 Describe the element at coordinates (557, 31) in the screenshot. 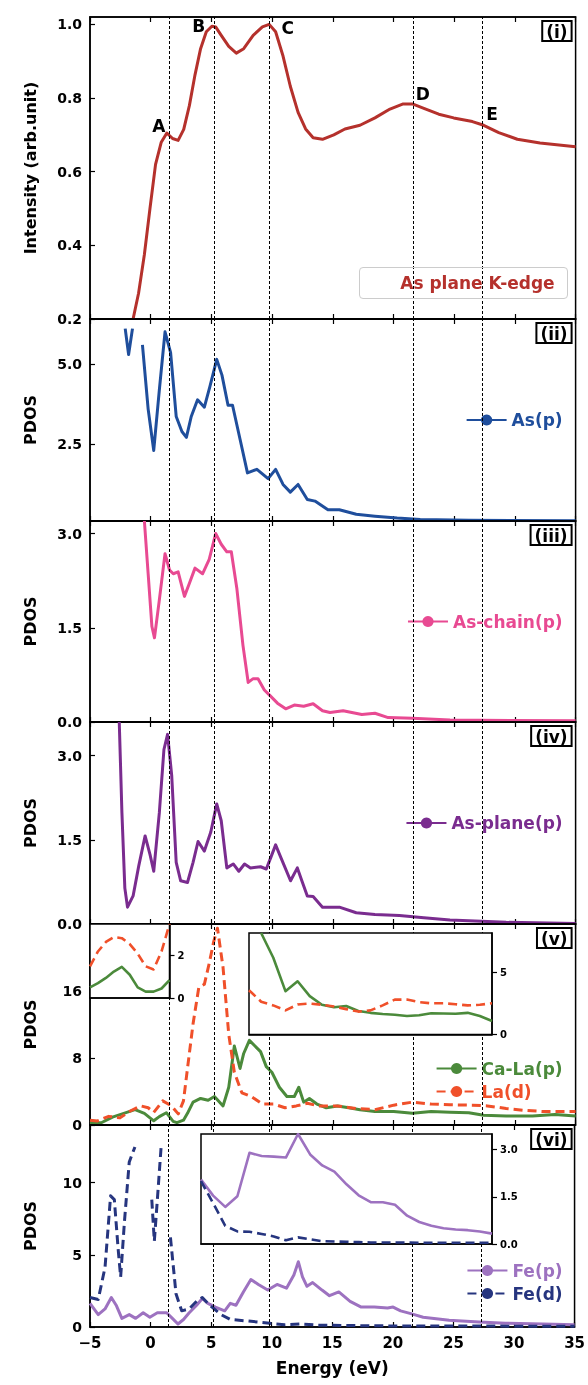

I see `annotation: (i)` at that location.